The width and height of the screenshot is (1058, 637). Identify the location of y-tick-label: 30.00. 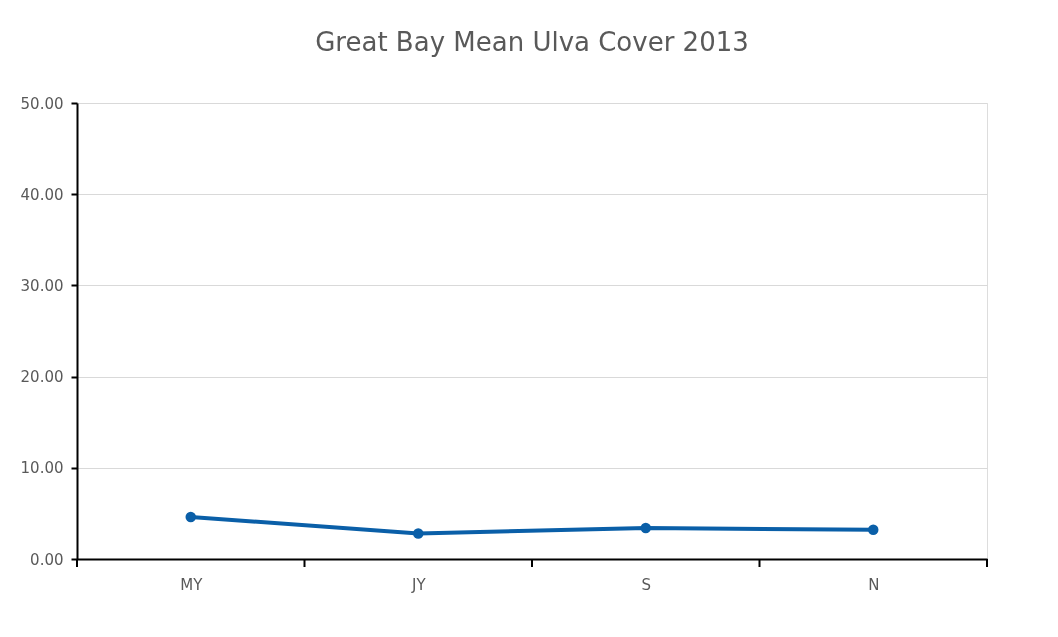
(42, 285).